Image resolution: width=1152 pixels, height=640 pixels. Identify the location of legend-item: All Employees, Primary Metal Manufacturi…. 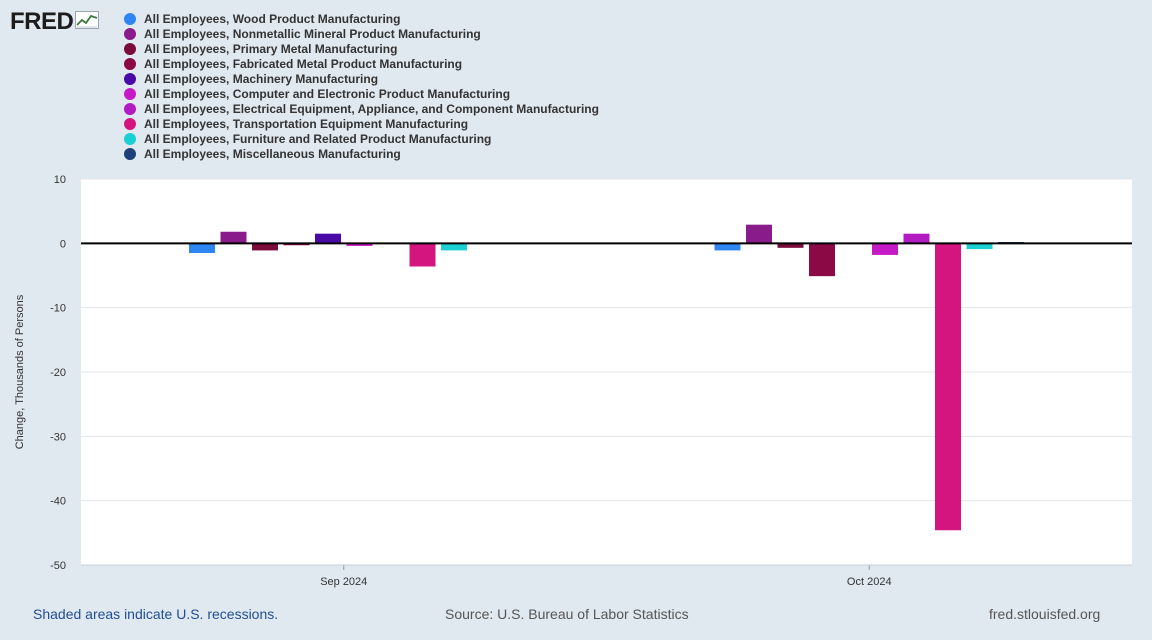
(361, 48).